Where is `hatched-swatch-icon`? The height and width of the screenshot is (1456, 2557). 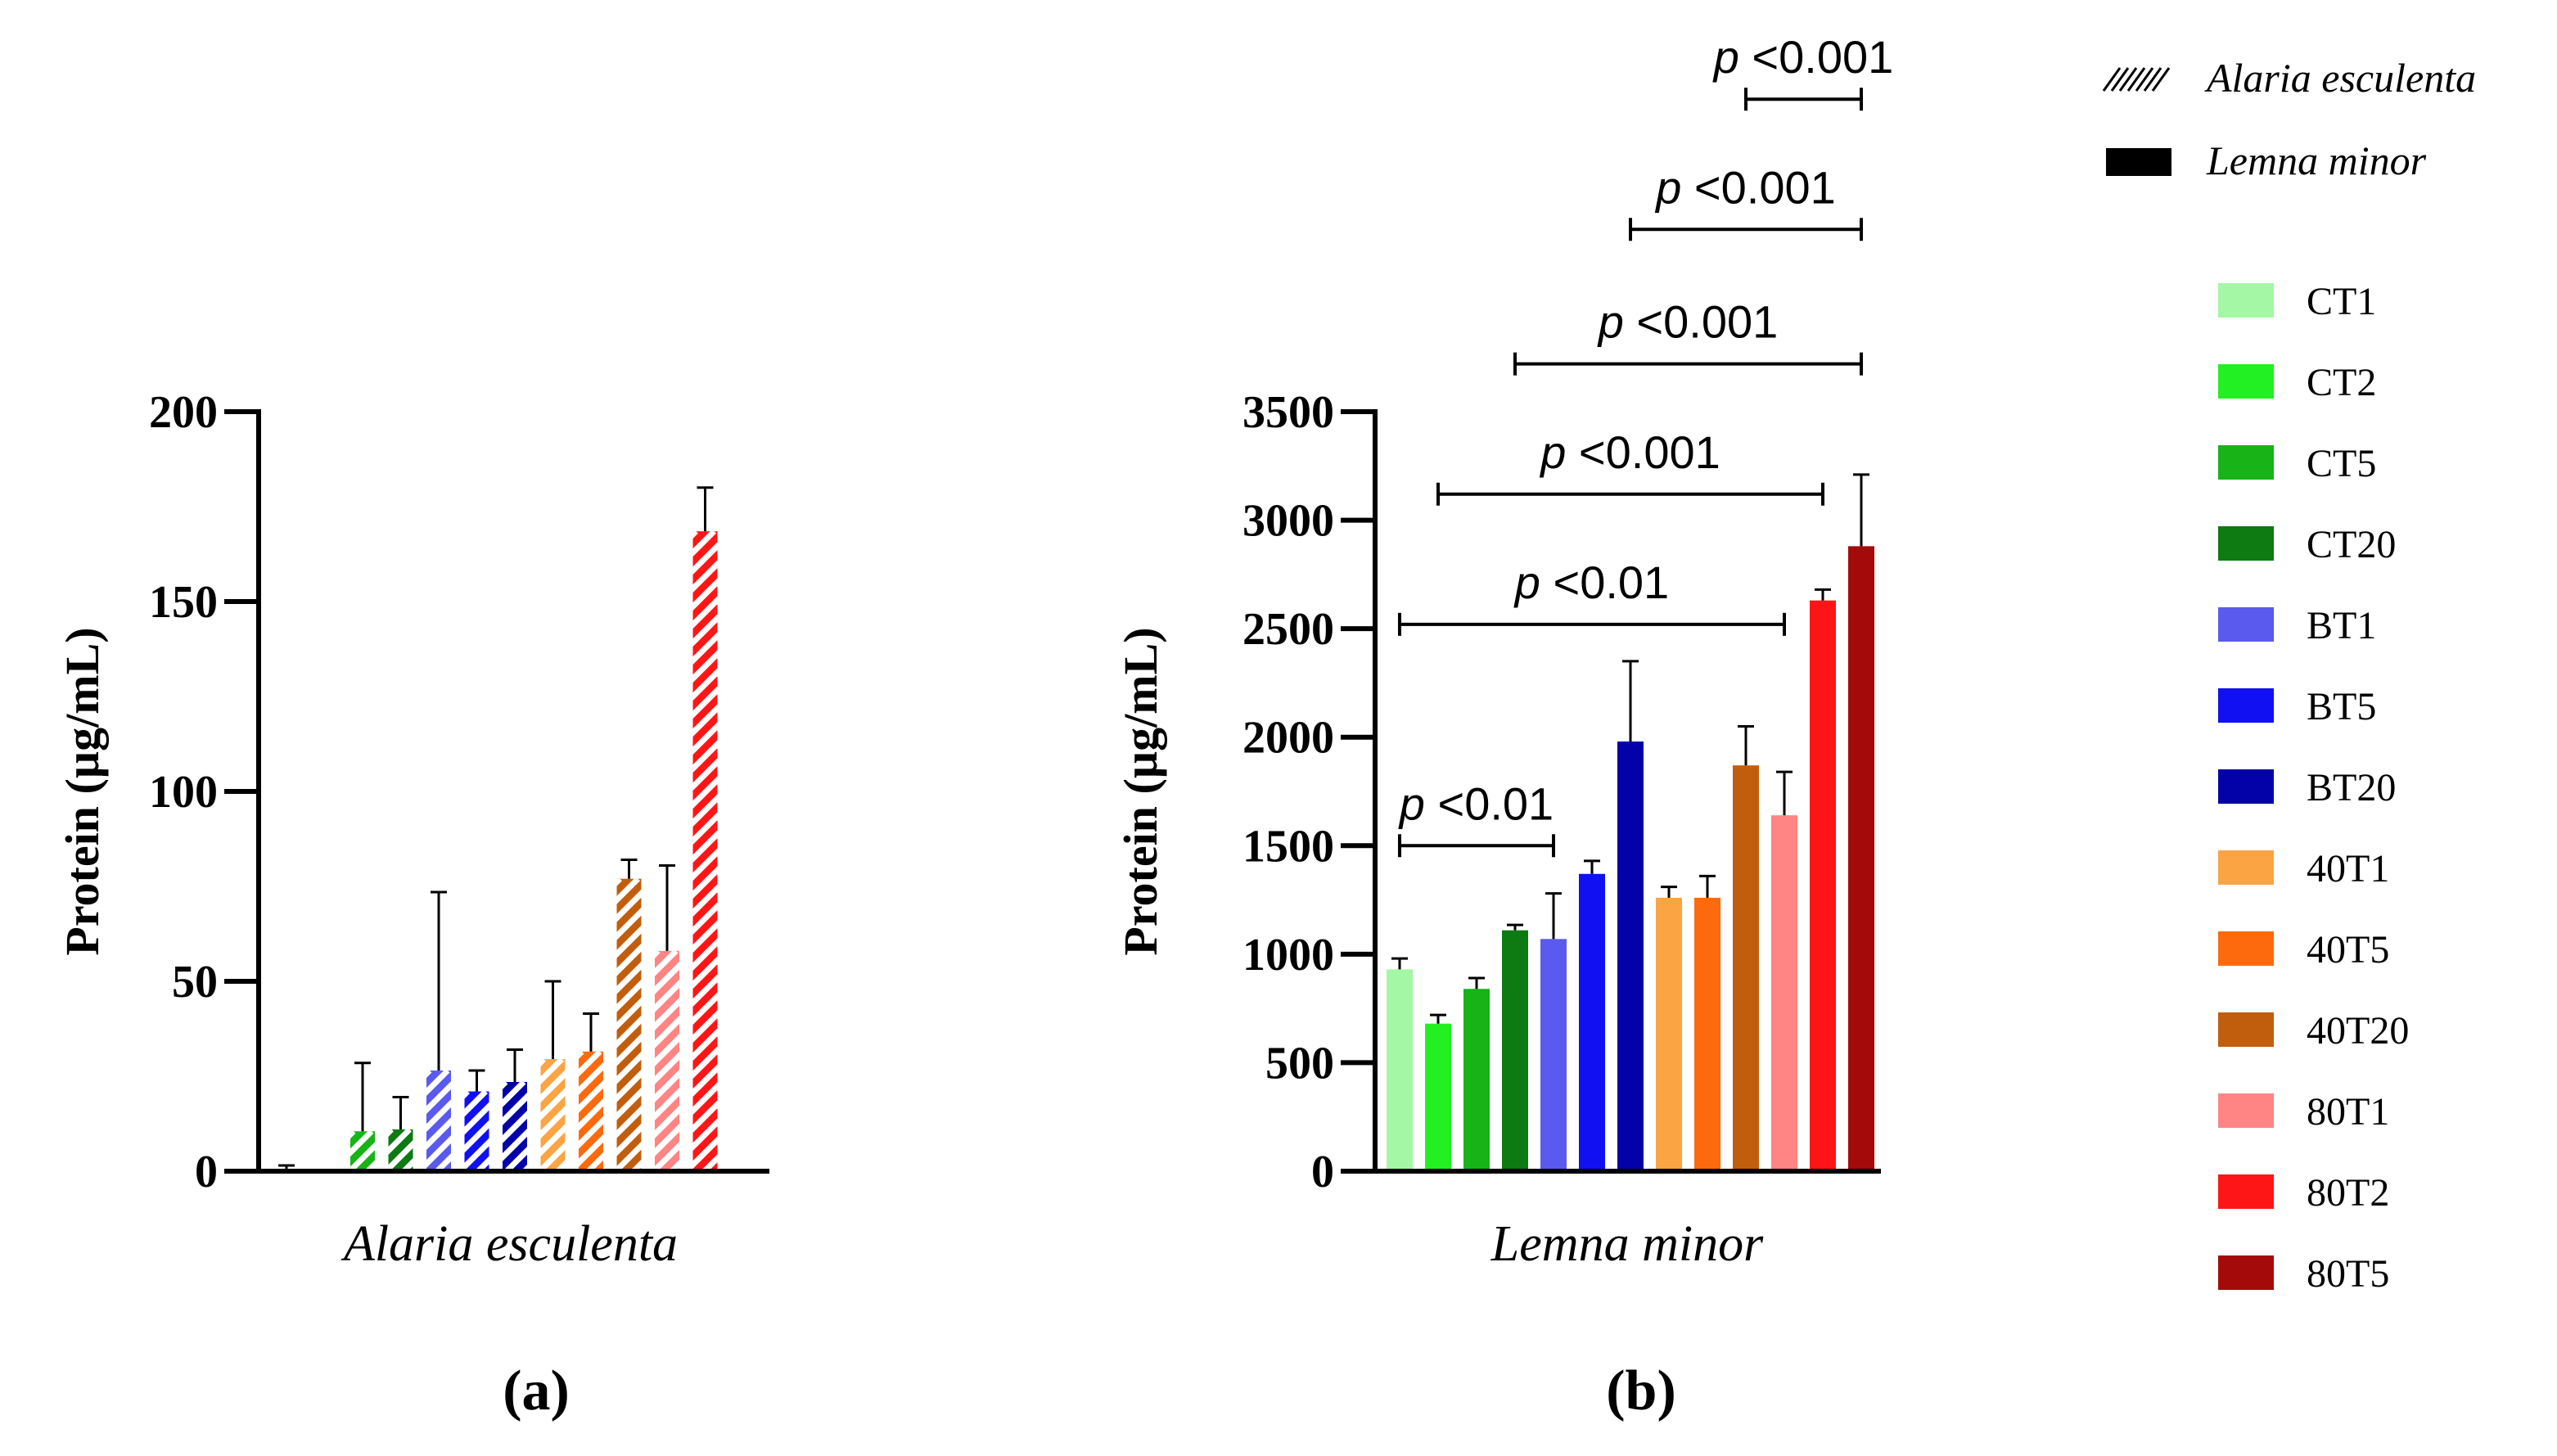
hatched-swatch-icon is located at coordinates (2136, 79).